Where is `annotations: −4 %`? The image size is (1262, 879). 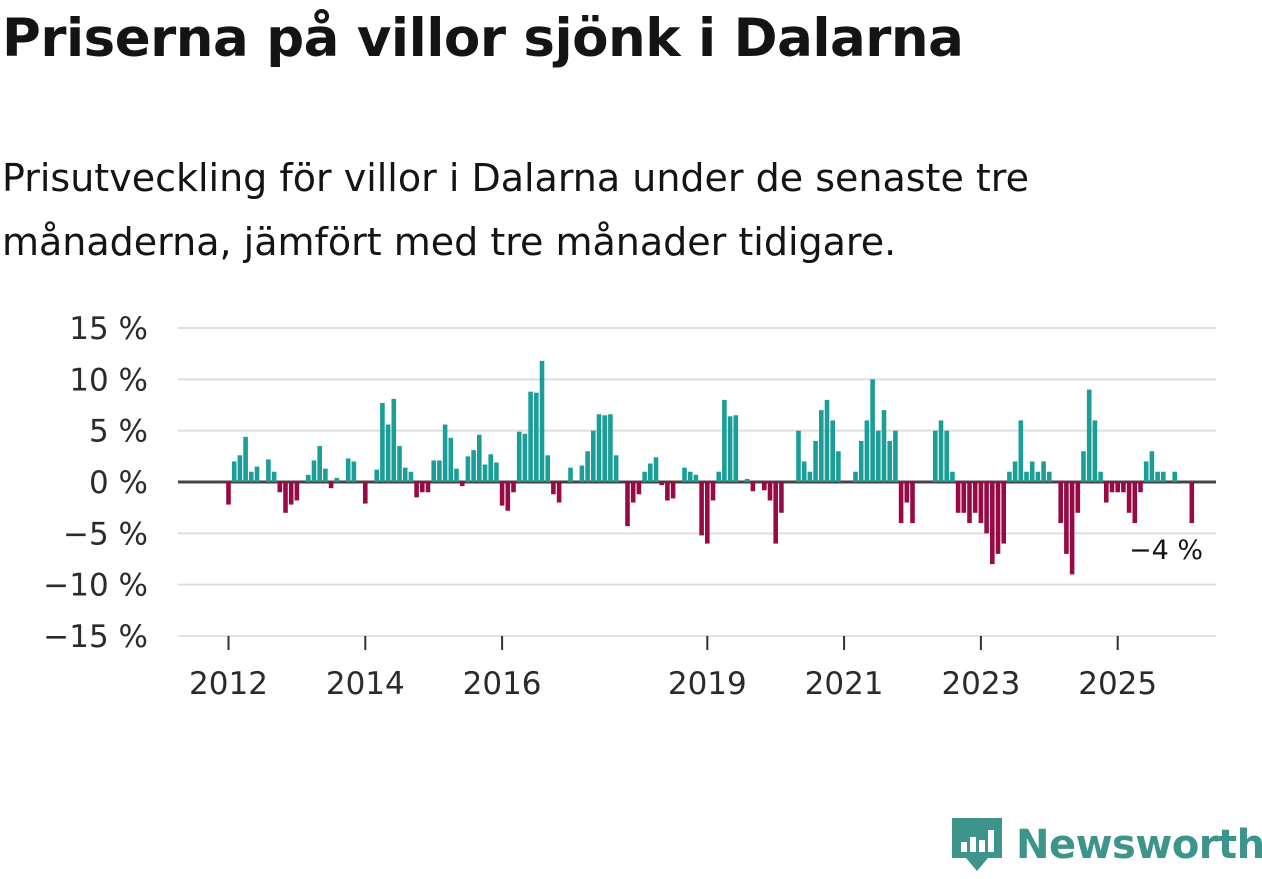
annotations: −4 % is located at coordinates (1166, 550).